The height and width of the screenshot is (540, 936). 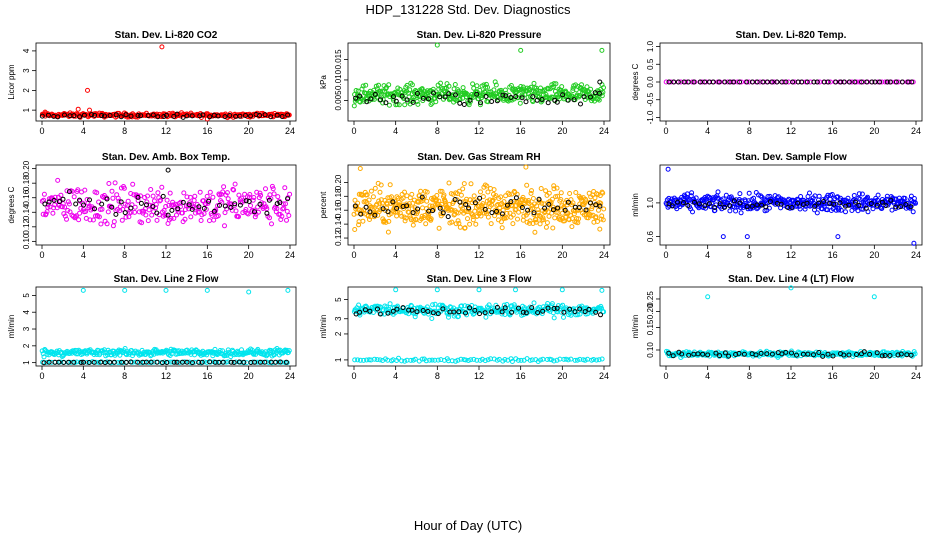 I want to click on y-tick-label: 0.20, so click(x=650, y=311).